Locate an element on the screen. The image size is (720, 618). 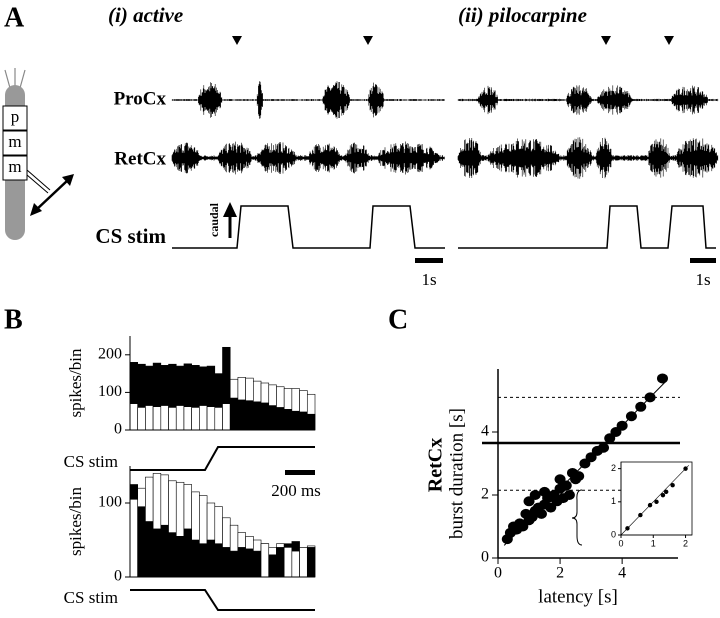
fit-line is located at coordinates (654, 500).